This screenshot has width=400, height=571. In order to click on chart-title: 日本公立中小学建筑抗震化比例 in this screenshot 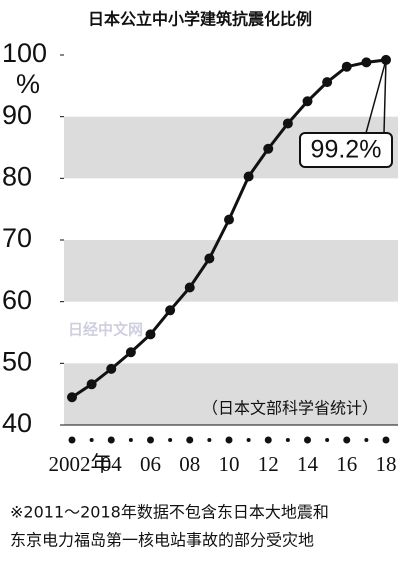, I will do `click(200, 19)`.